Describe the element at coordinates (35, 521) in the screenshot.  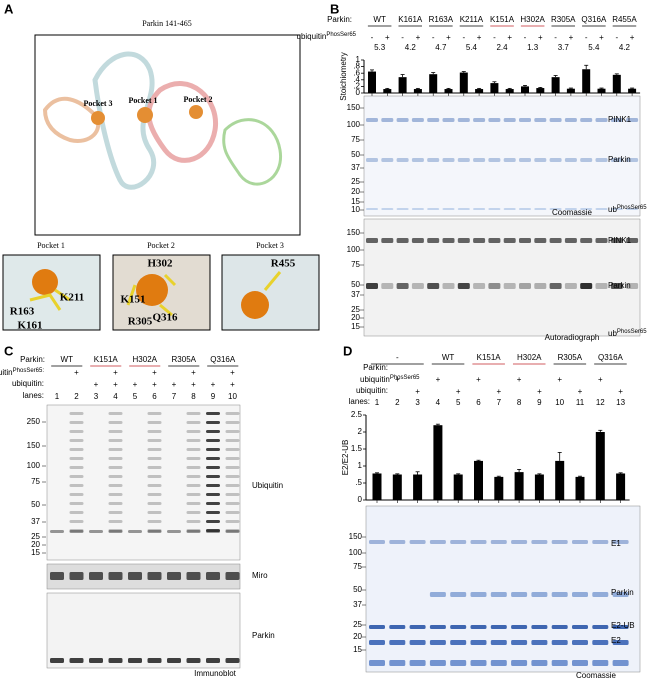
I see `marker-label: 37` at that location.